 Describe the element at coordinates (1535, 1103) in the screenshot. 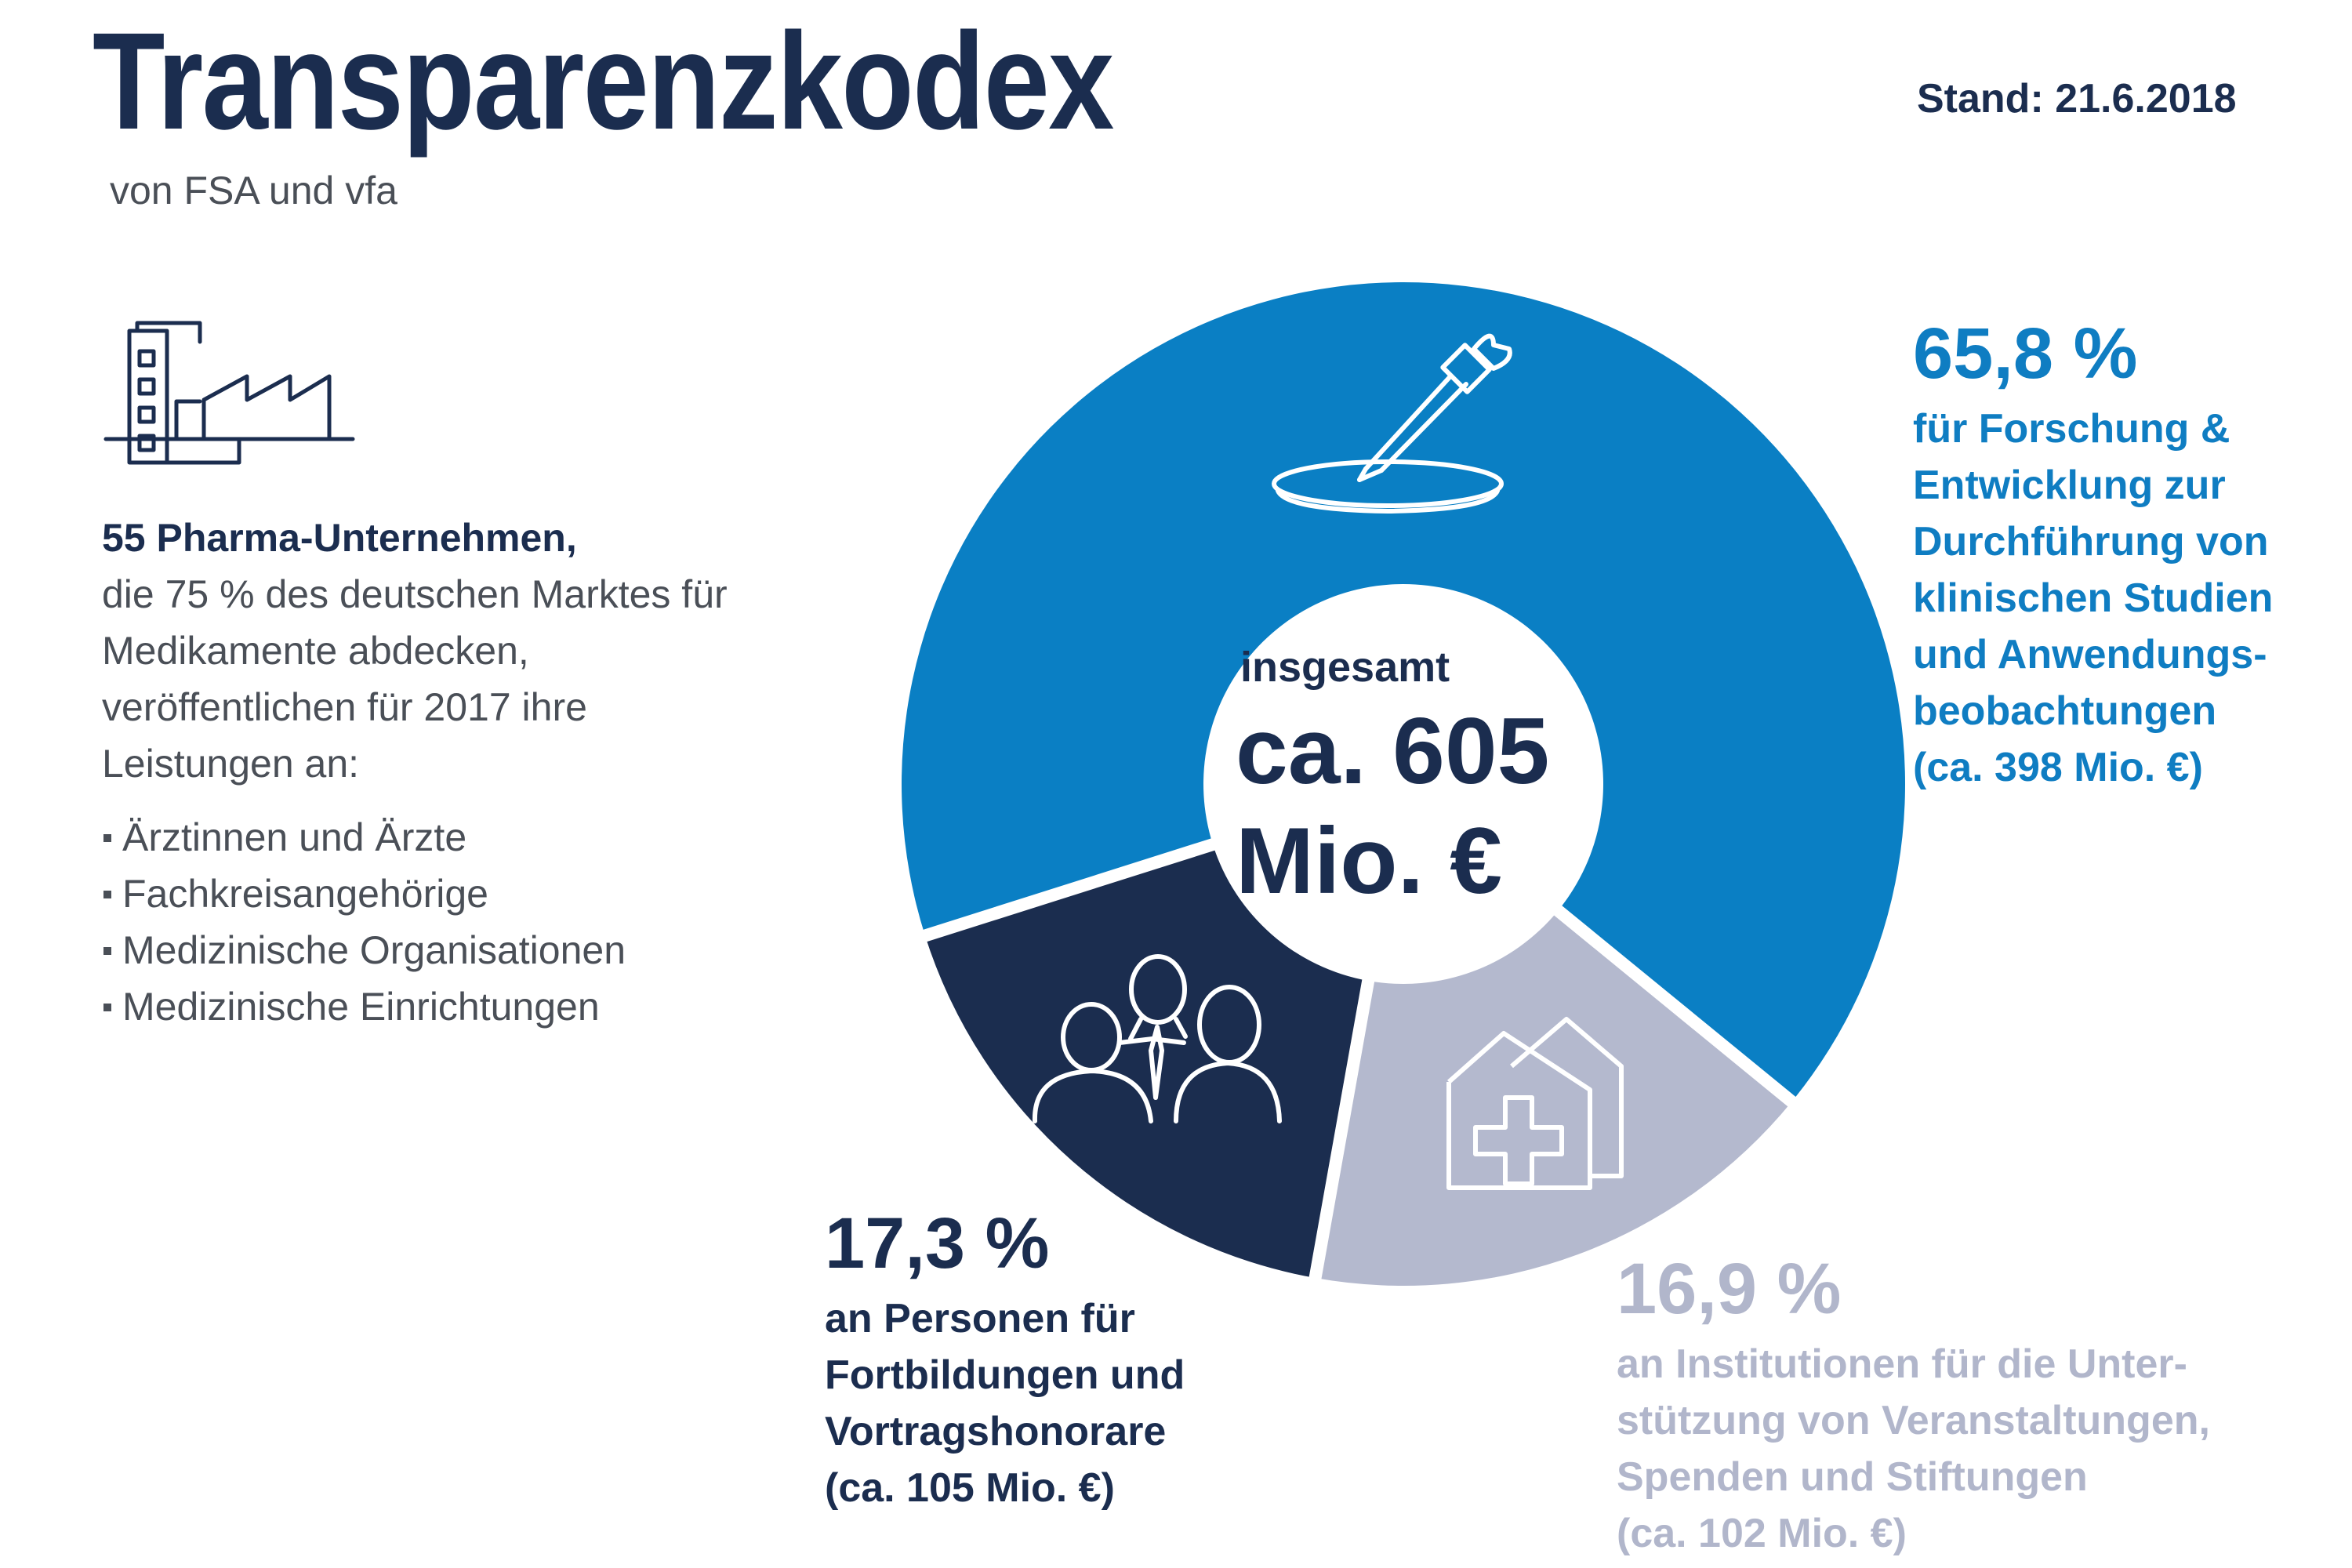

I see `hospital-icon` at that location.